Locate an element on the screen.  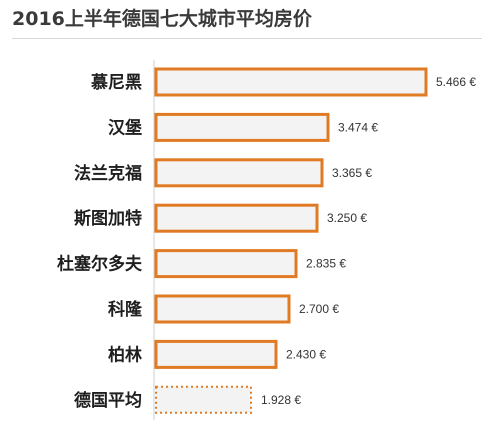
category-label: 柏林 is located at coordinates (125, 354).